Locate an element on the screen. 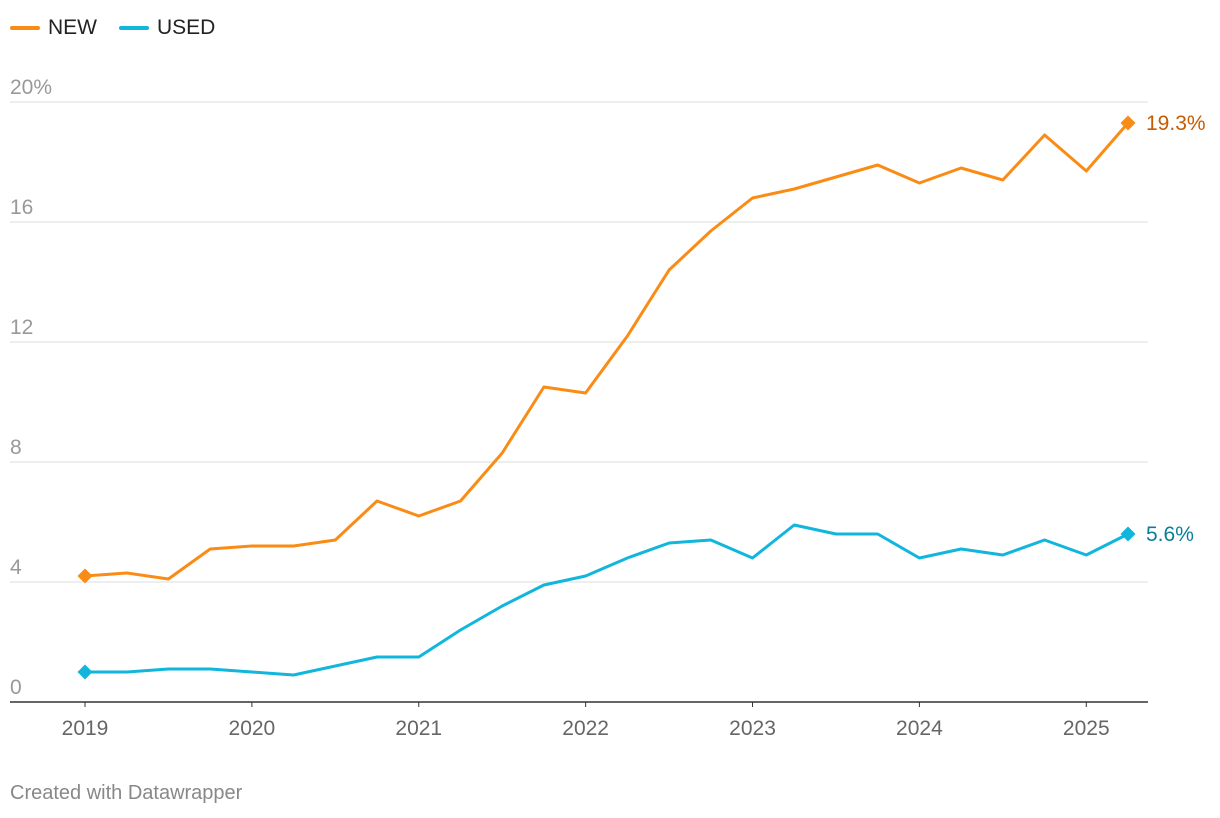 The image size is (1220, 818). legend-label-used: USED is located at coordinates (186, 27).